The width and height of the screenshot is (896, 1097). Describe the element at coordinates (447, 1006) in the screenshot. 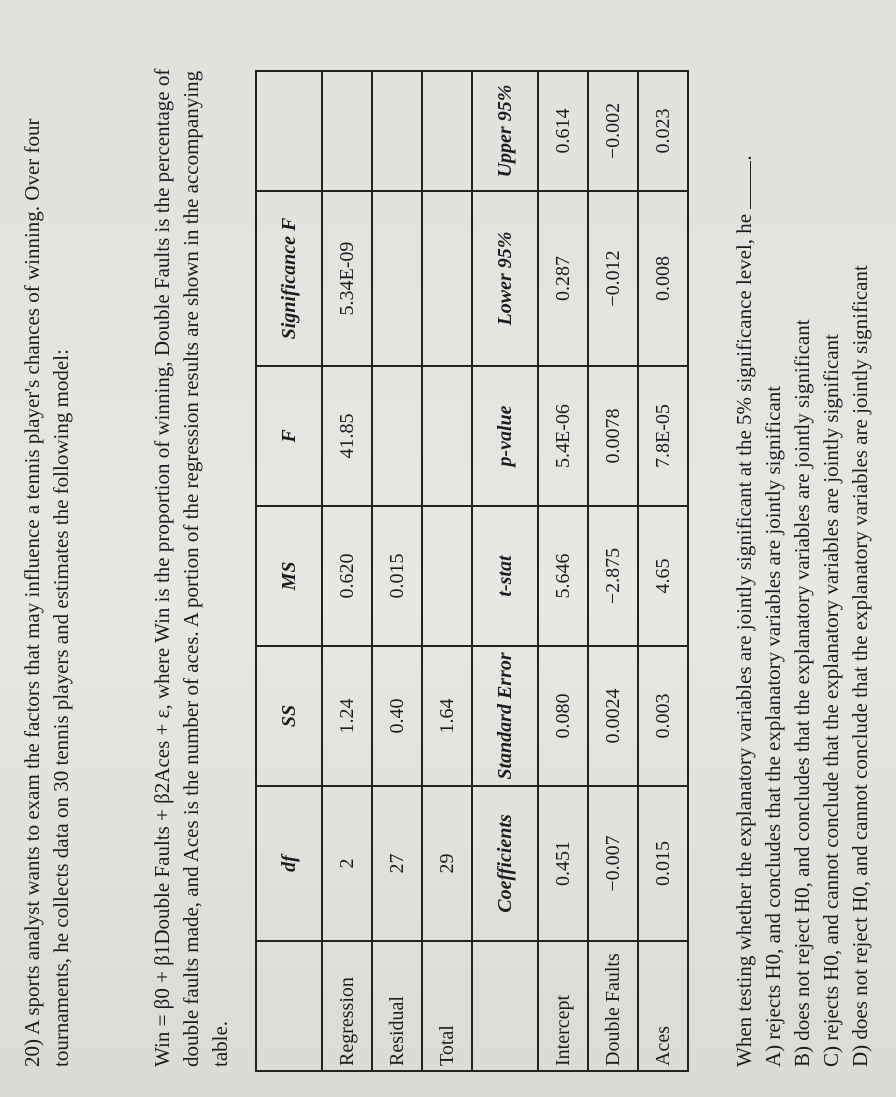

I see `row-label: Total` at that location.